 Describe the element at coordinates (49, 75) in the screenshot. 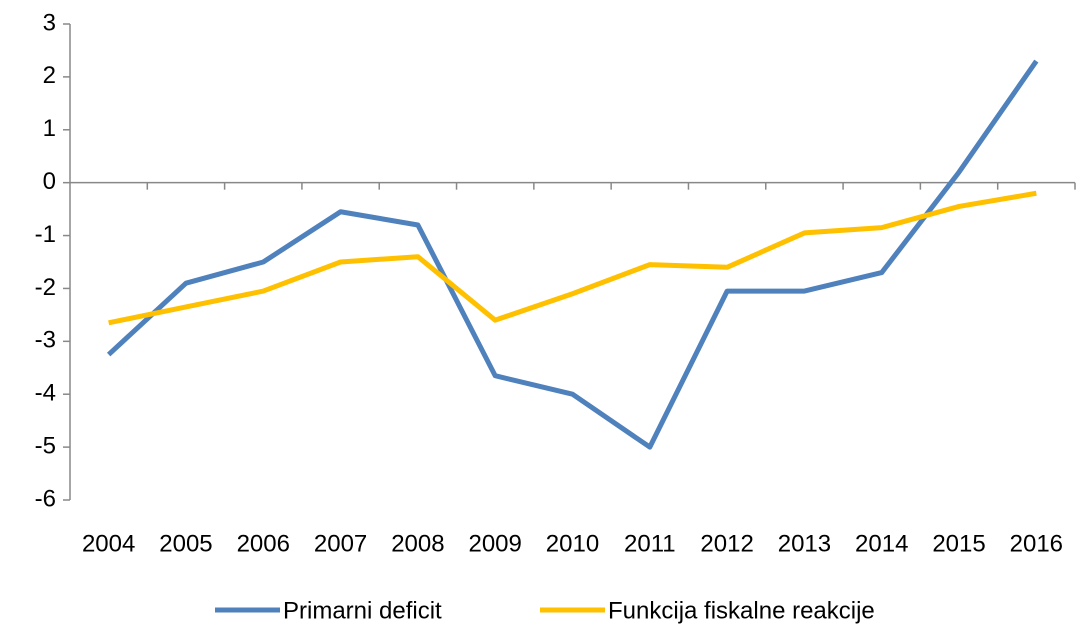

I see `y-tick-label: 2` at that location.